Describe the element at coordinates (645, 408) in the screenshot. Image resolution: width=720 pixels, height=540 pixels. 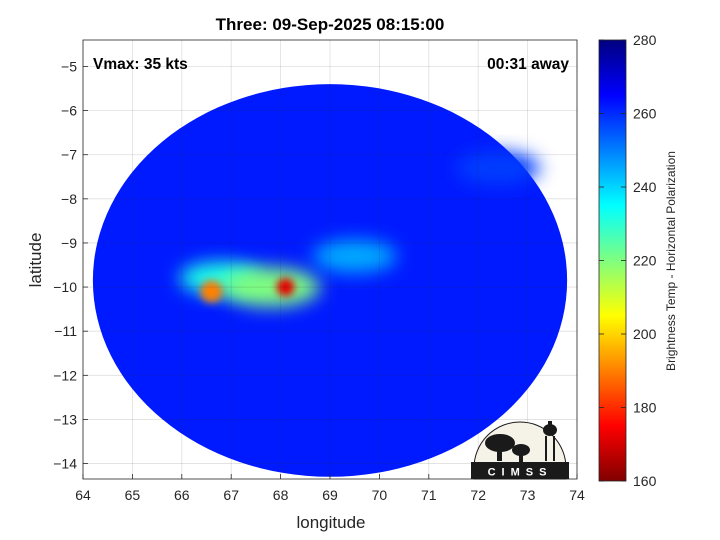
I see `colorbar-tick-label: 180` at that location.